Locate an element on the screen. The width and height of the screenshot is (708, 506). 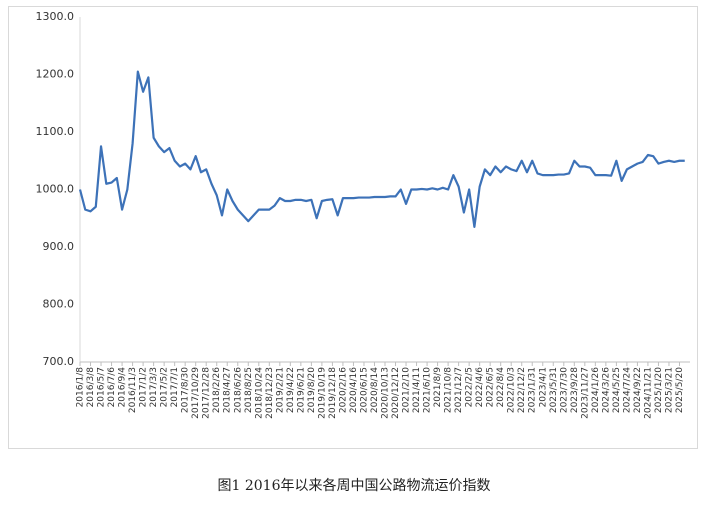
x-tick-label: 2021/6/10 is located at coordinates (428, 390).